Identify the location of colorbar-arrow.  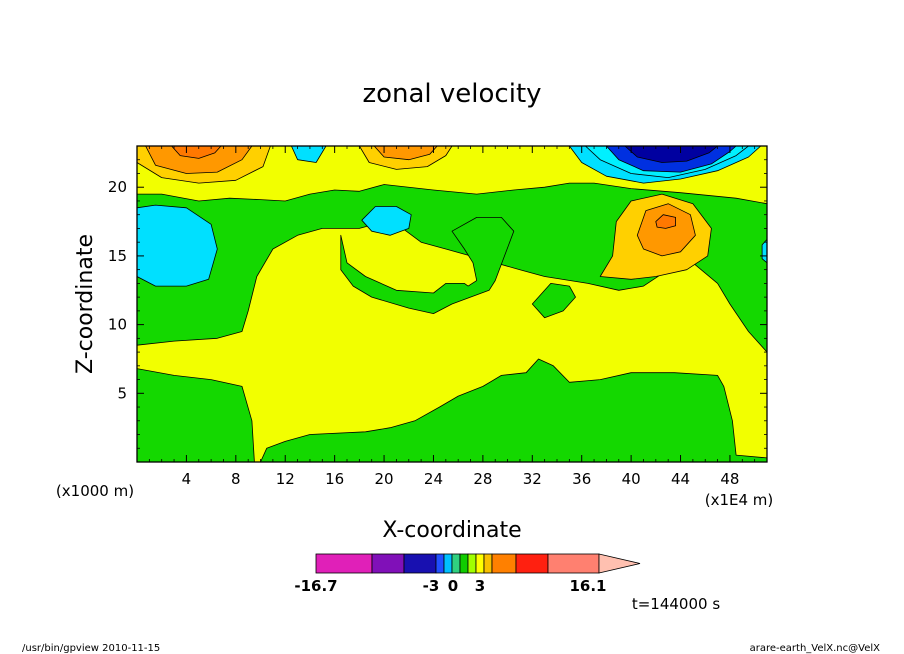
(619, 563).